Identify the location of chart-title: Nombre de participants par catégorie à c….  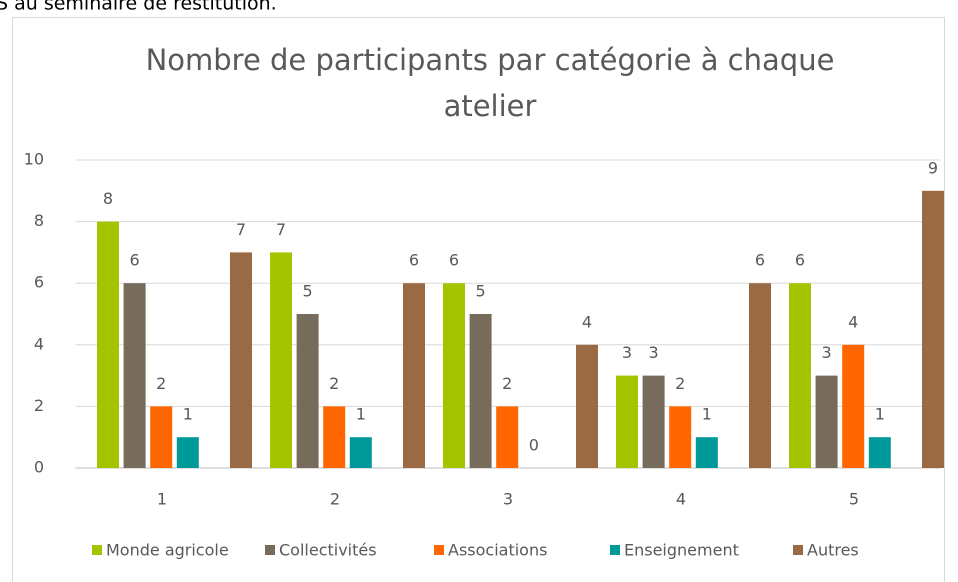
(490, 60).